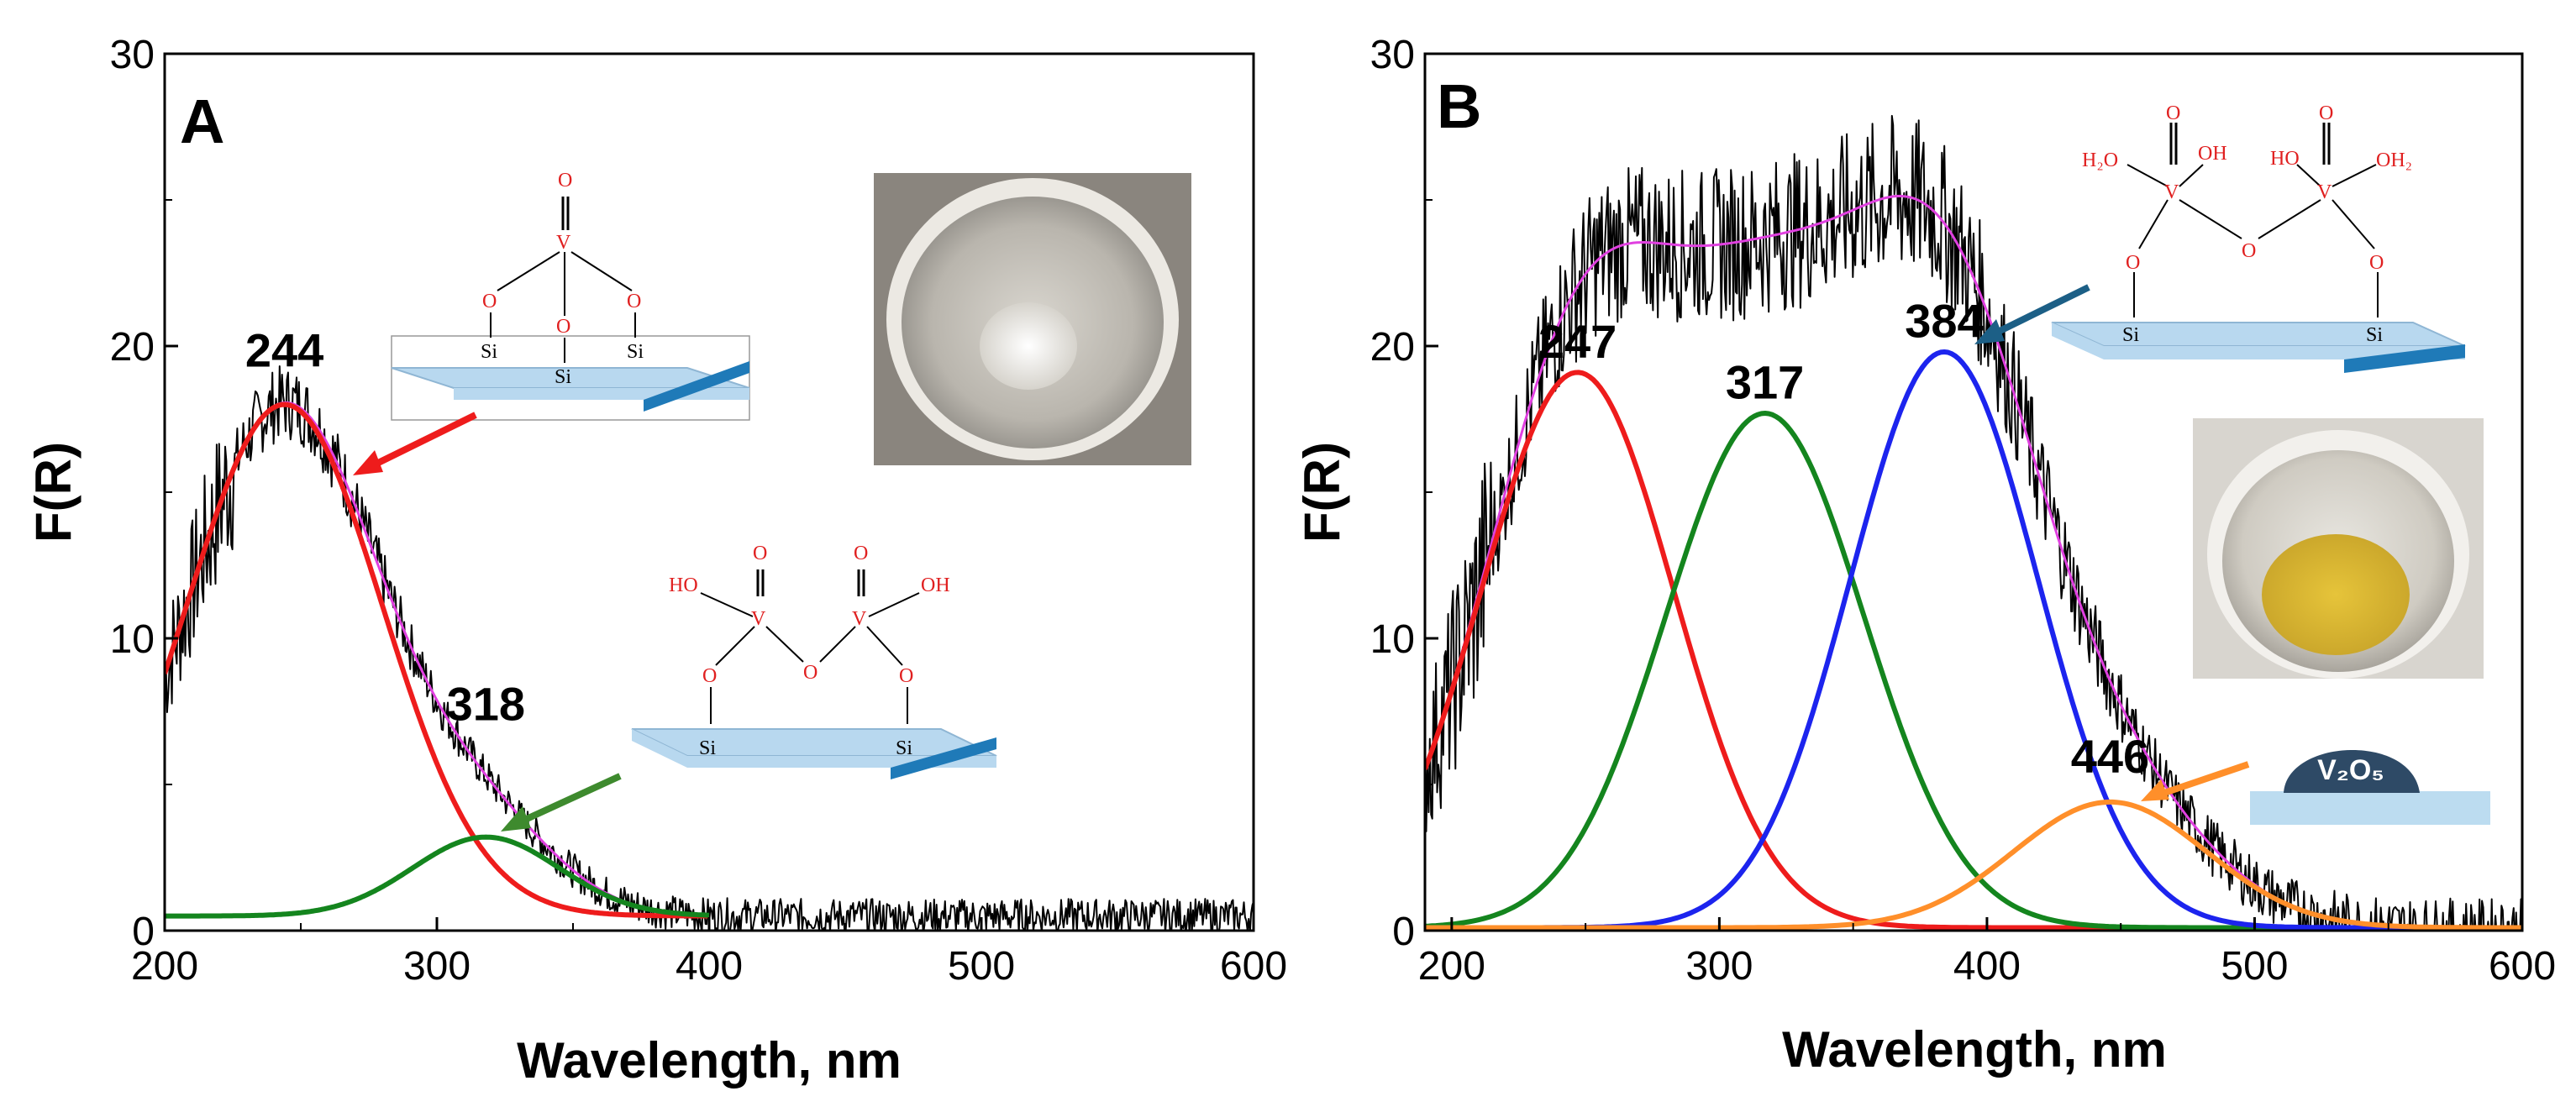  Describe the element at coordinates (2148, 175) in the screenshot. I see `bdimer-h2o-v1-bond` at that location.